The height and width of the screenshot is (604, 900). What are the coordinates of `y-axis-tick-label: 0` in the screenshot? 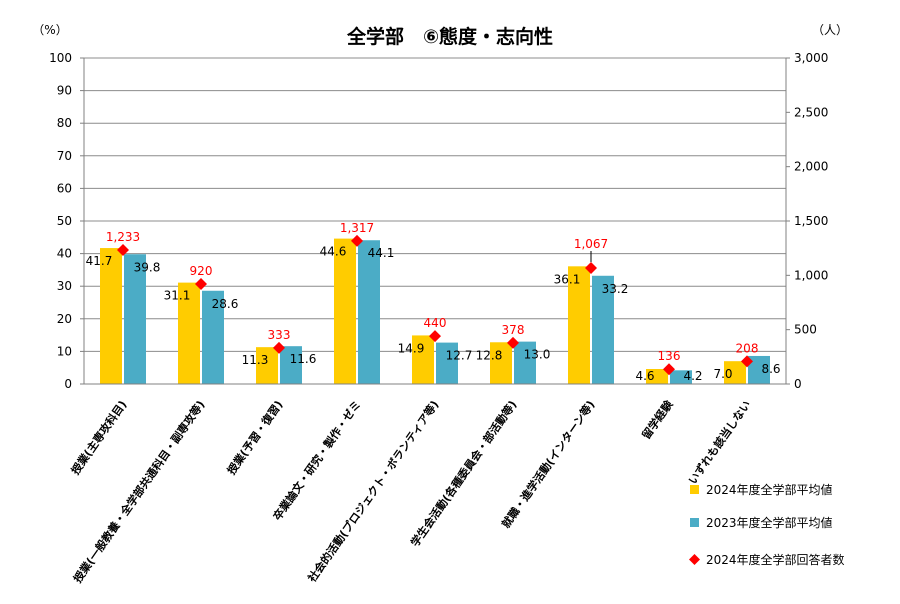 It's located at (68, 384).